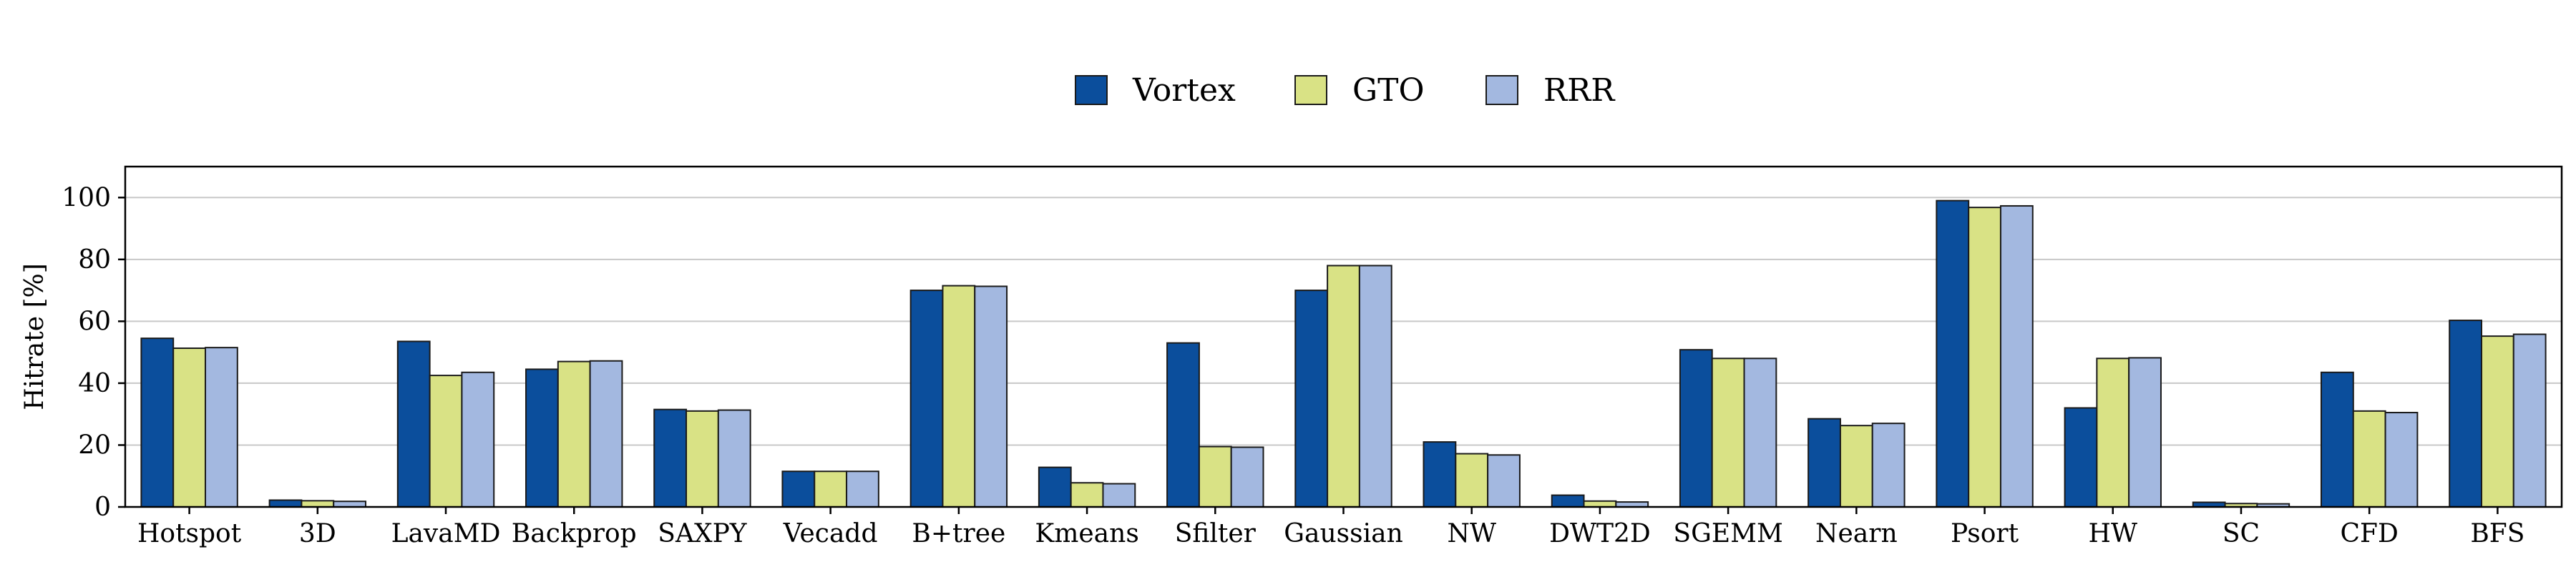 This screenshot has width=2576, height=572. Describe the element at coordinates (1247, 477) in the screenshot. I see `bar-rrr-sfilter` at that location.